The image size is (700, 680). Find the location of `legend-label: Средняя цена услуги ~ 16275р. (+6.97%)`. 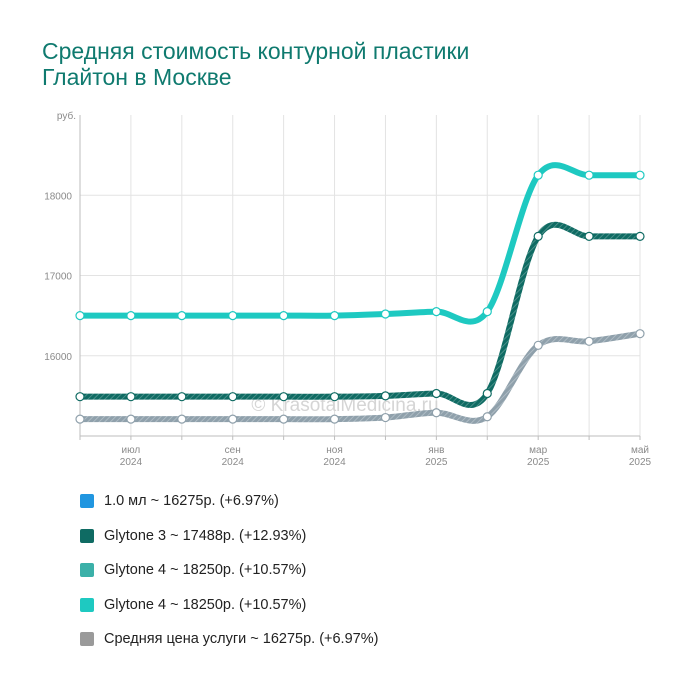

legend-label: Средняя цена услуги ~ 16275р. (+6.97%) is located at coordinates (241, 639).